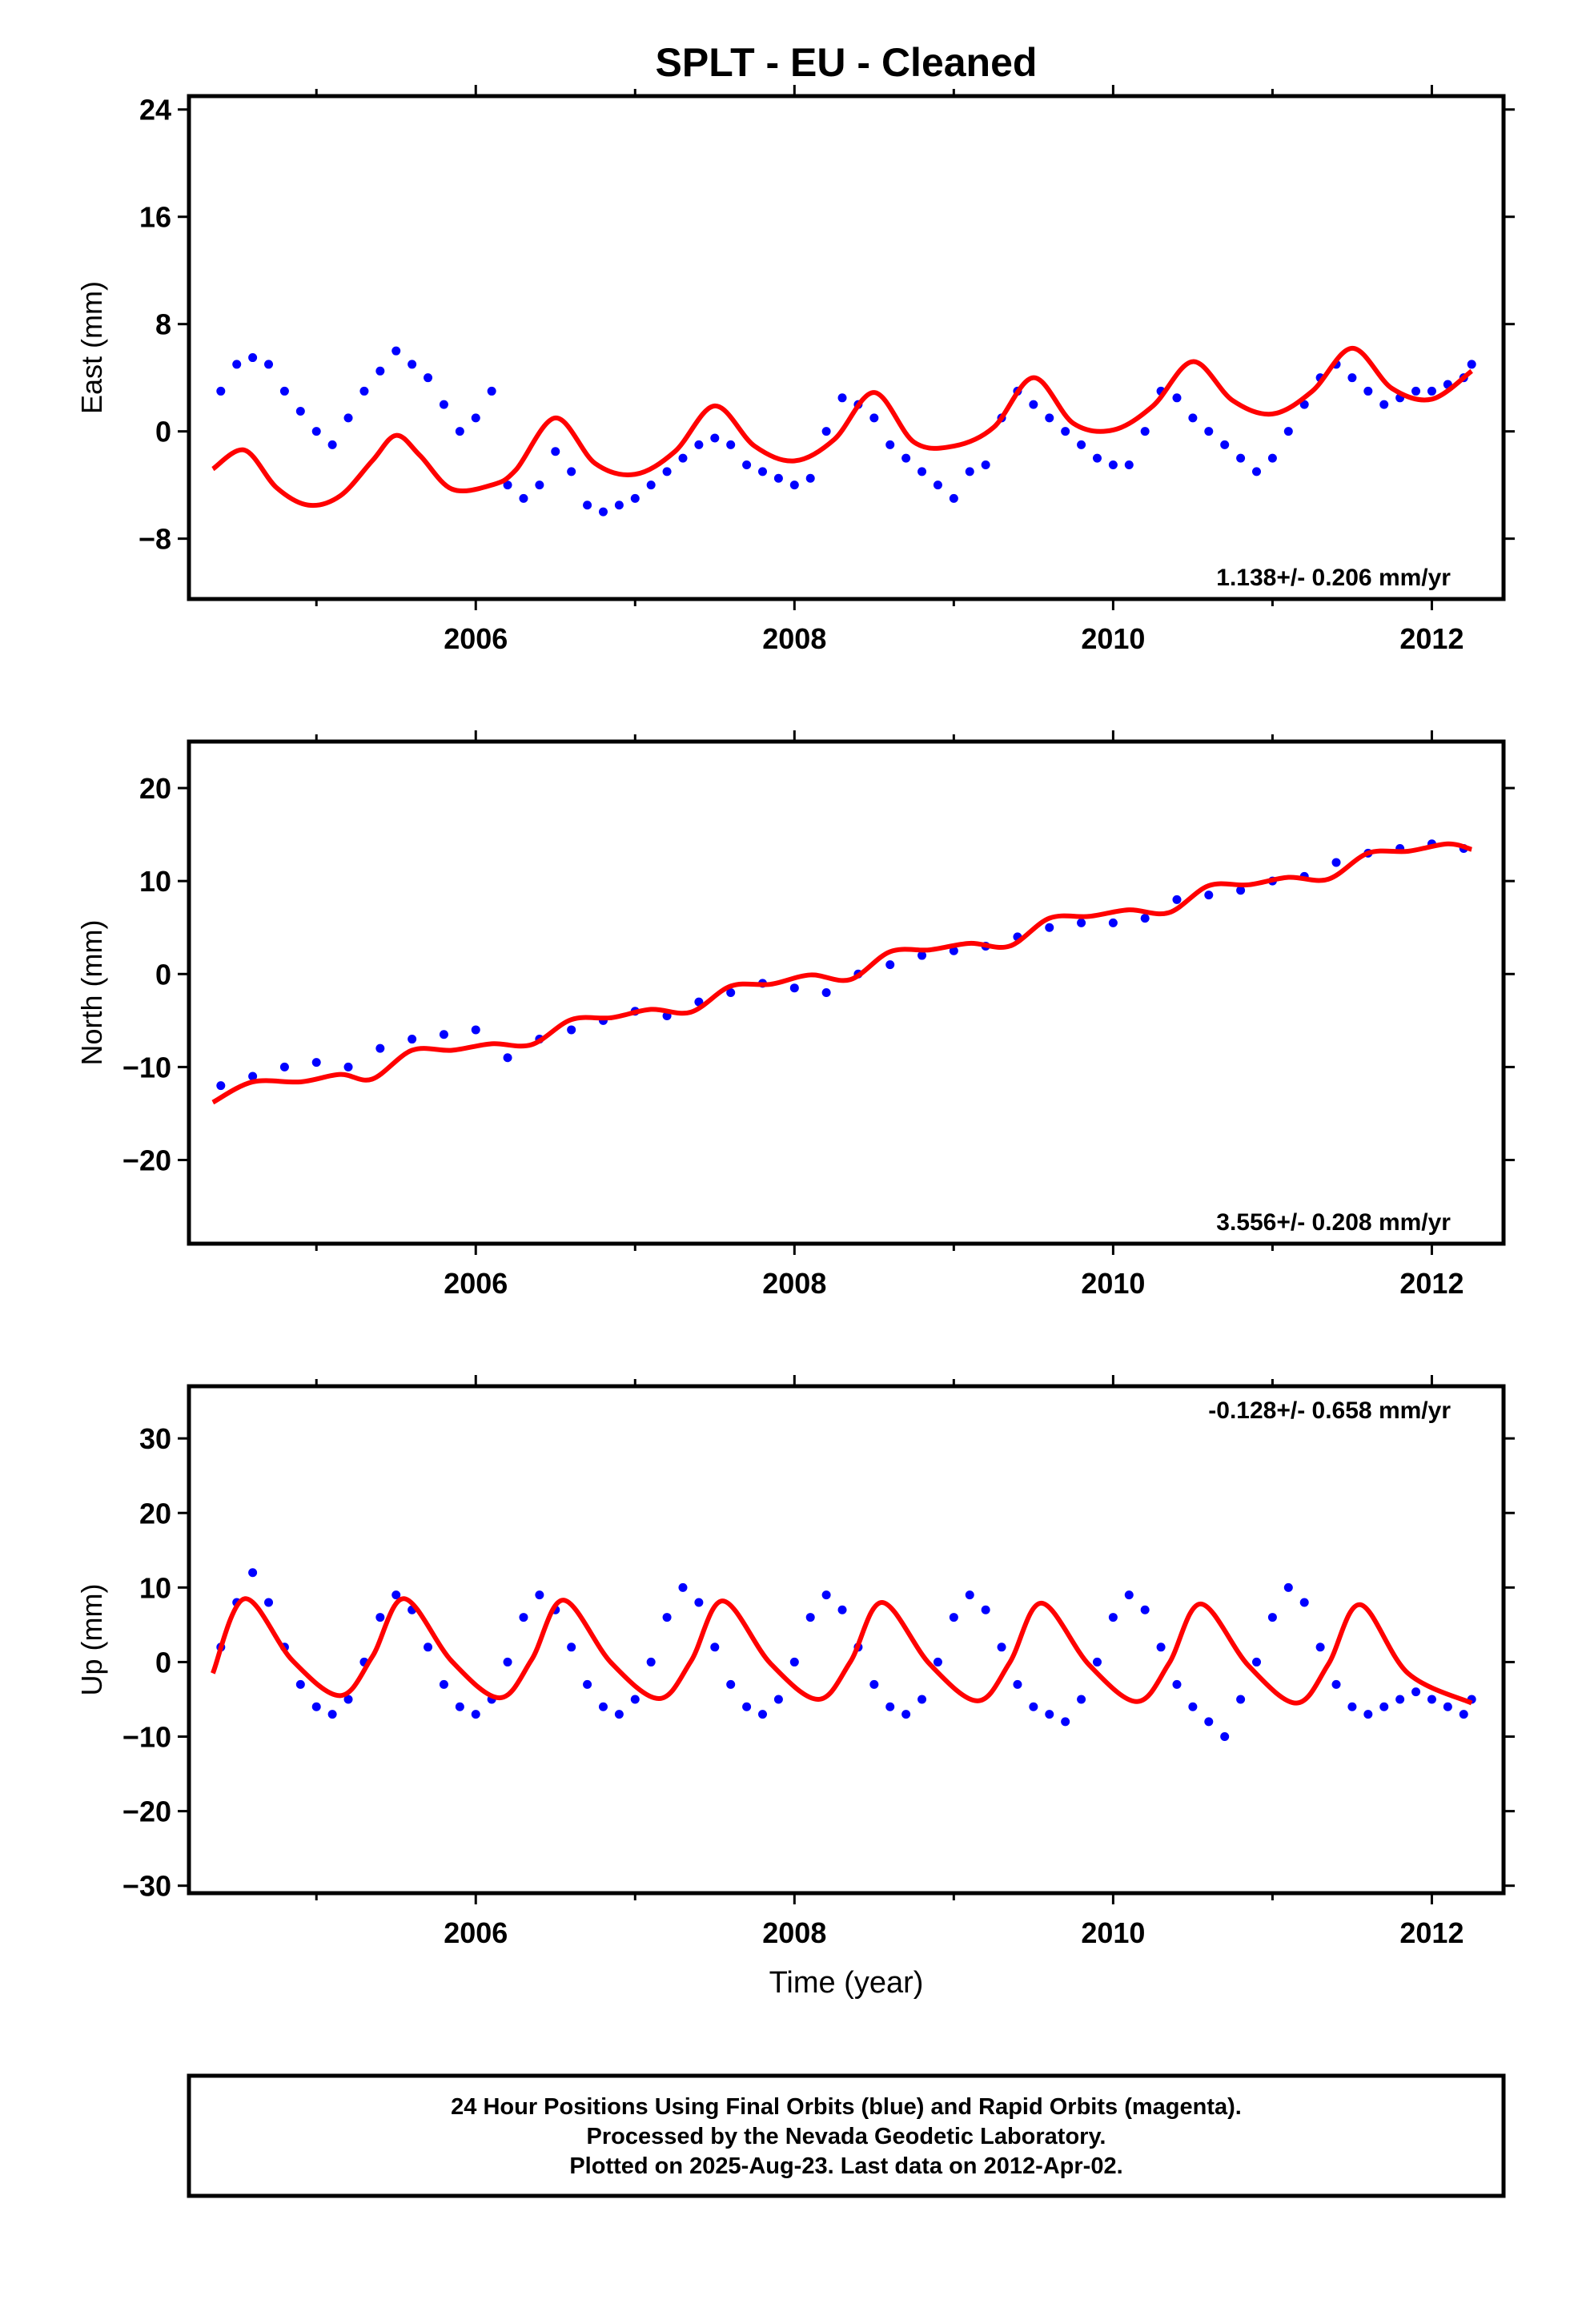 The image size is (1582, 2324). What do you see at coordinates (155, 788) in the screenshot?
I see `y-tick-label: 20` at bounding box center [155, 788].